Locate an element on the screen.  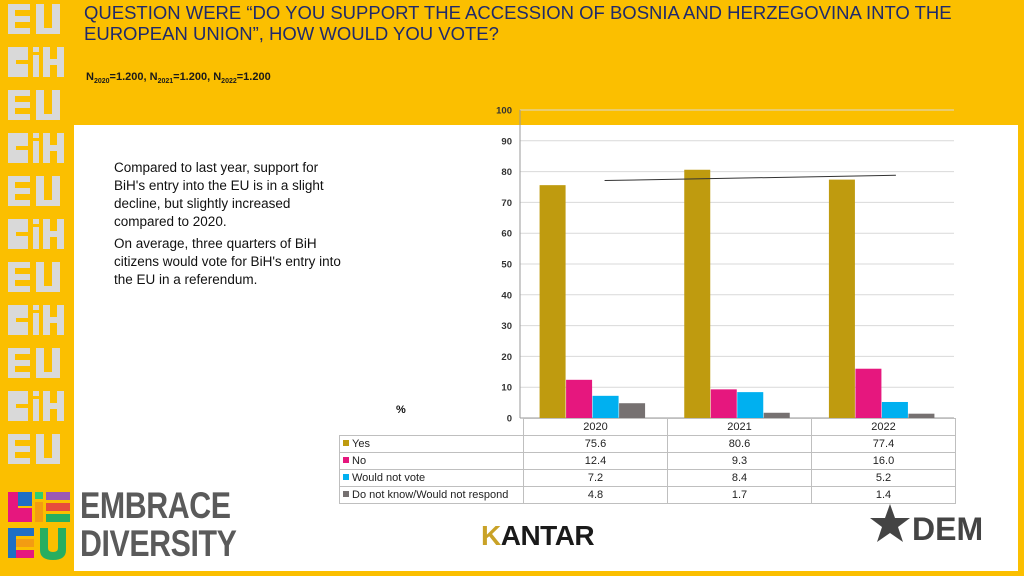
y-tick-label: 80 is located at coordinates (506, 172).